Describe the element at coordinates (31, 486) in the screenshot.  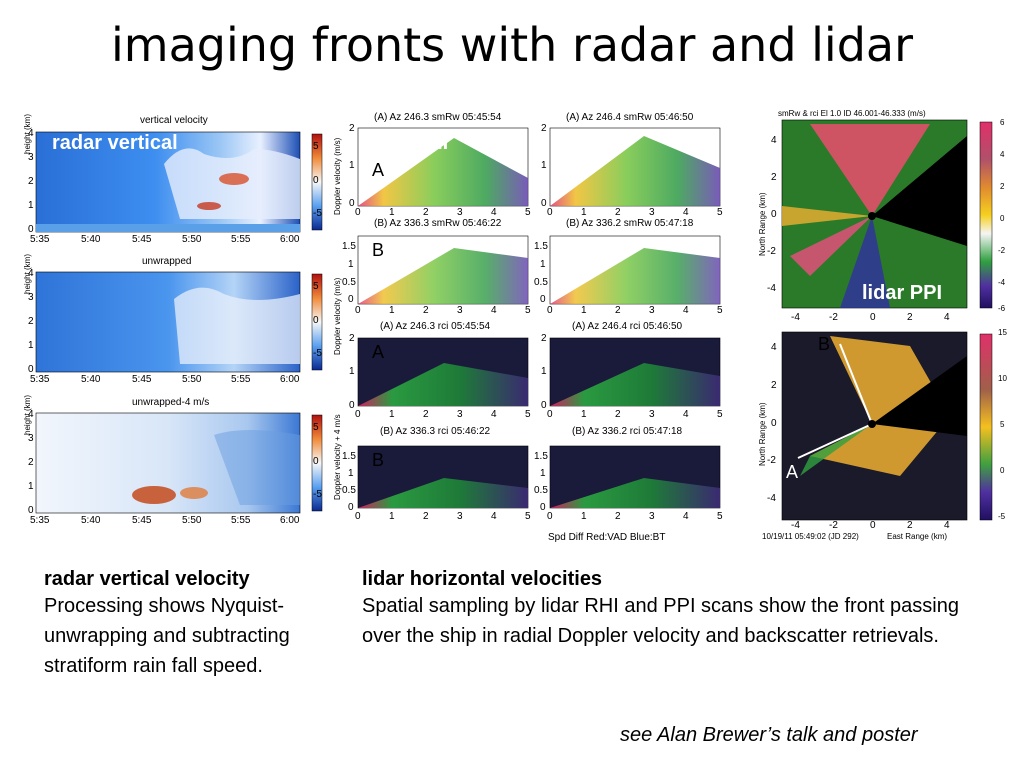
I see `radar3-ytick-3: 1` at that location.